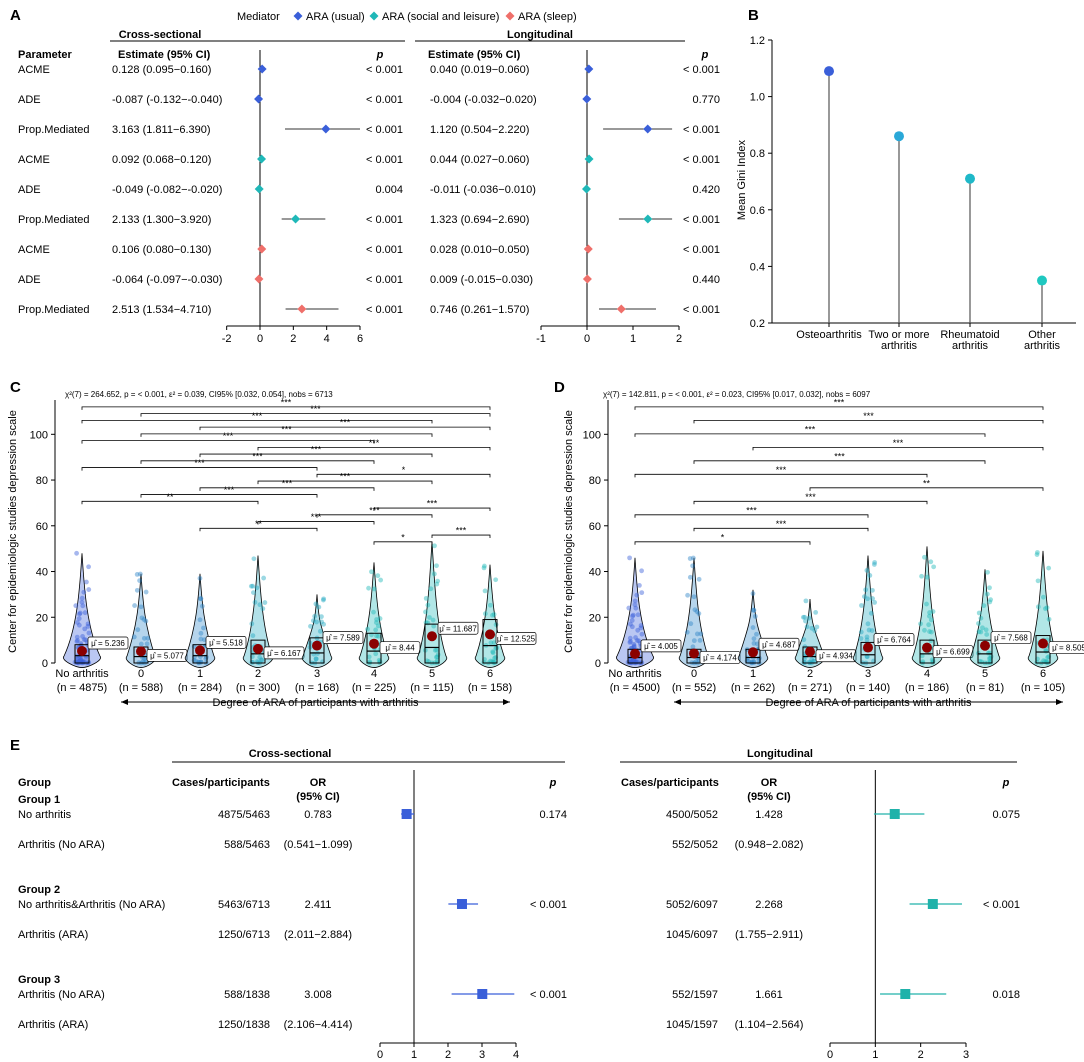  What do you see at coordinates (1066, 647) in the screenshot?
I see `d-mean-label-box` at bounding box center [1066, 647].